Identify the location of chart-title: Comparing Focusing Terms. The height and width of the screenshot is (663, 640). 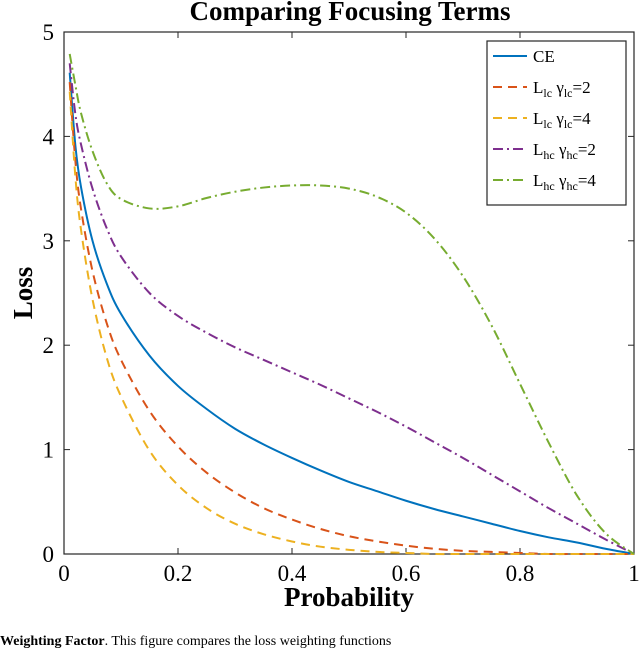
(349, 13).